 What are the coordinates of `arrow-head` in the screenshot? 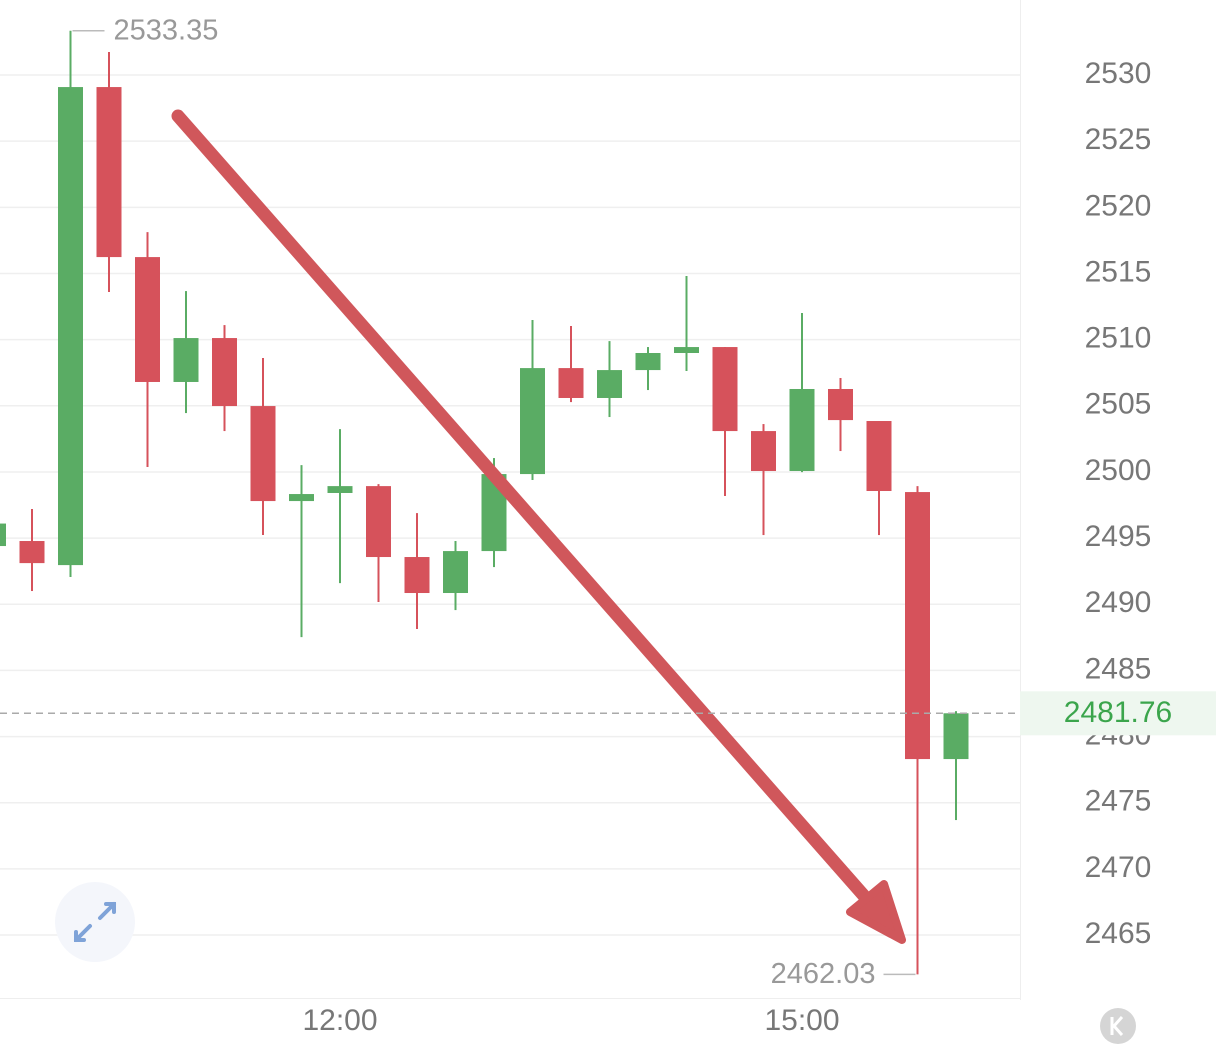 It's located at (876, 912).